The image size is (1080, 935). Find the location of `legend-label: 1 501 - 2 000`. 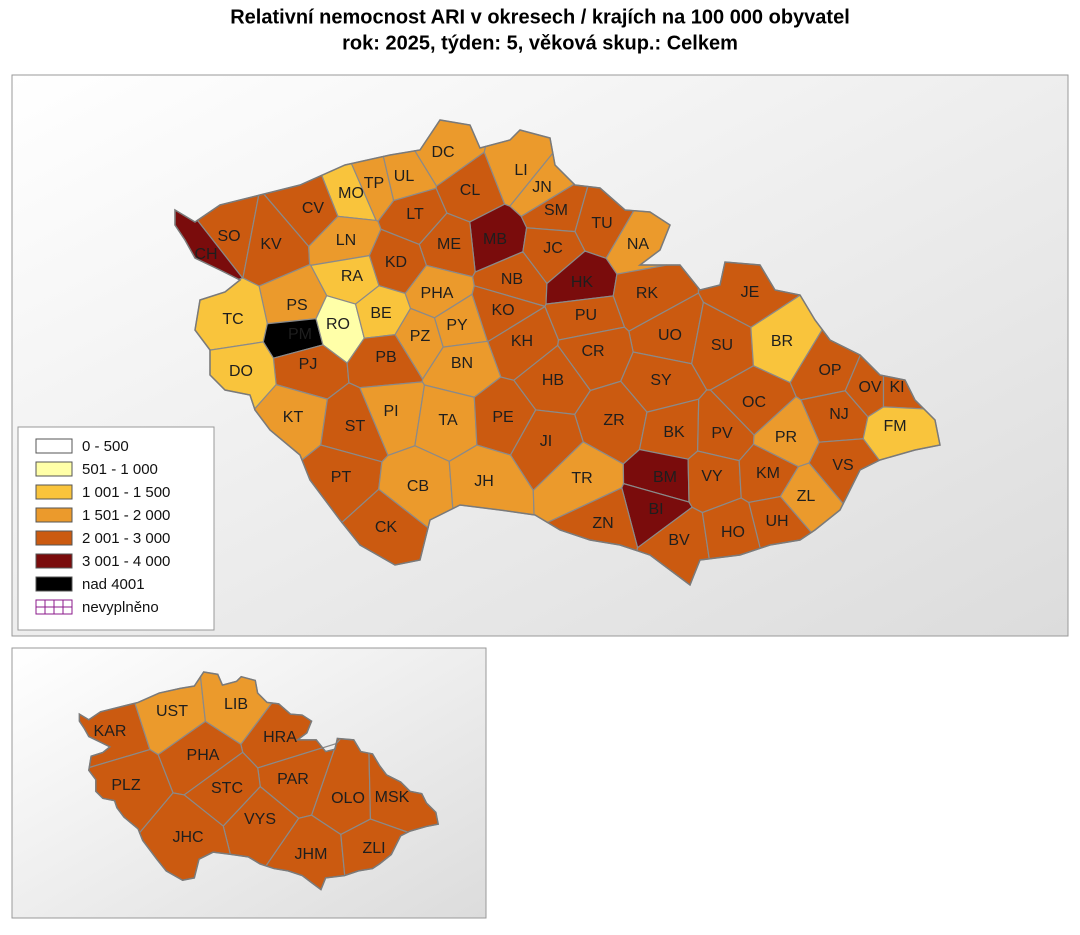

legend-label: 1 501 - 2 000 is located at coordinates (126, 515).